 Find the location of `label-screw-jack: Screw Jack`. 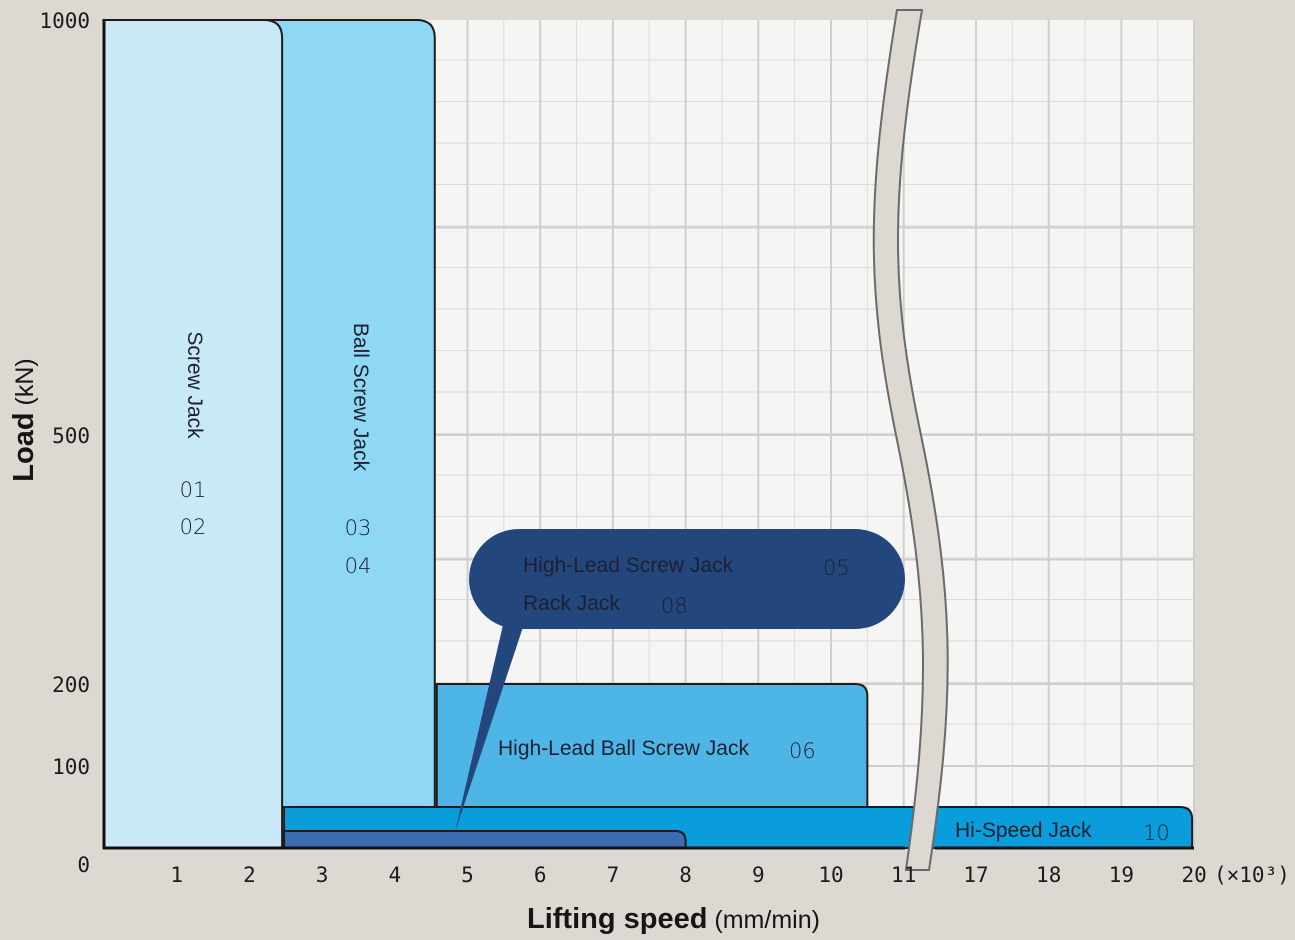

label-screw-jack: Screw Jack is located at coordinates (194, 385).